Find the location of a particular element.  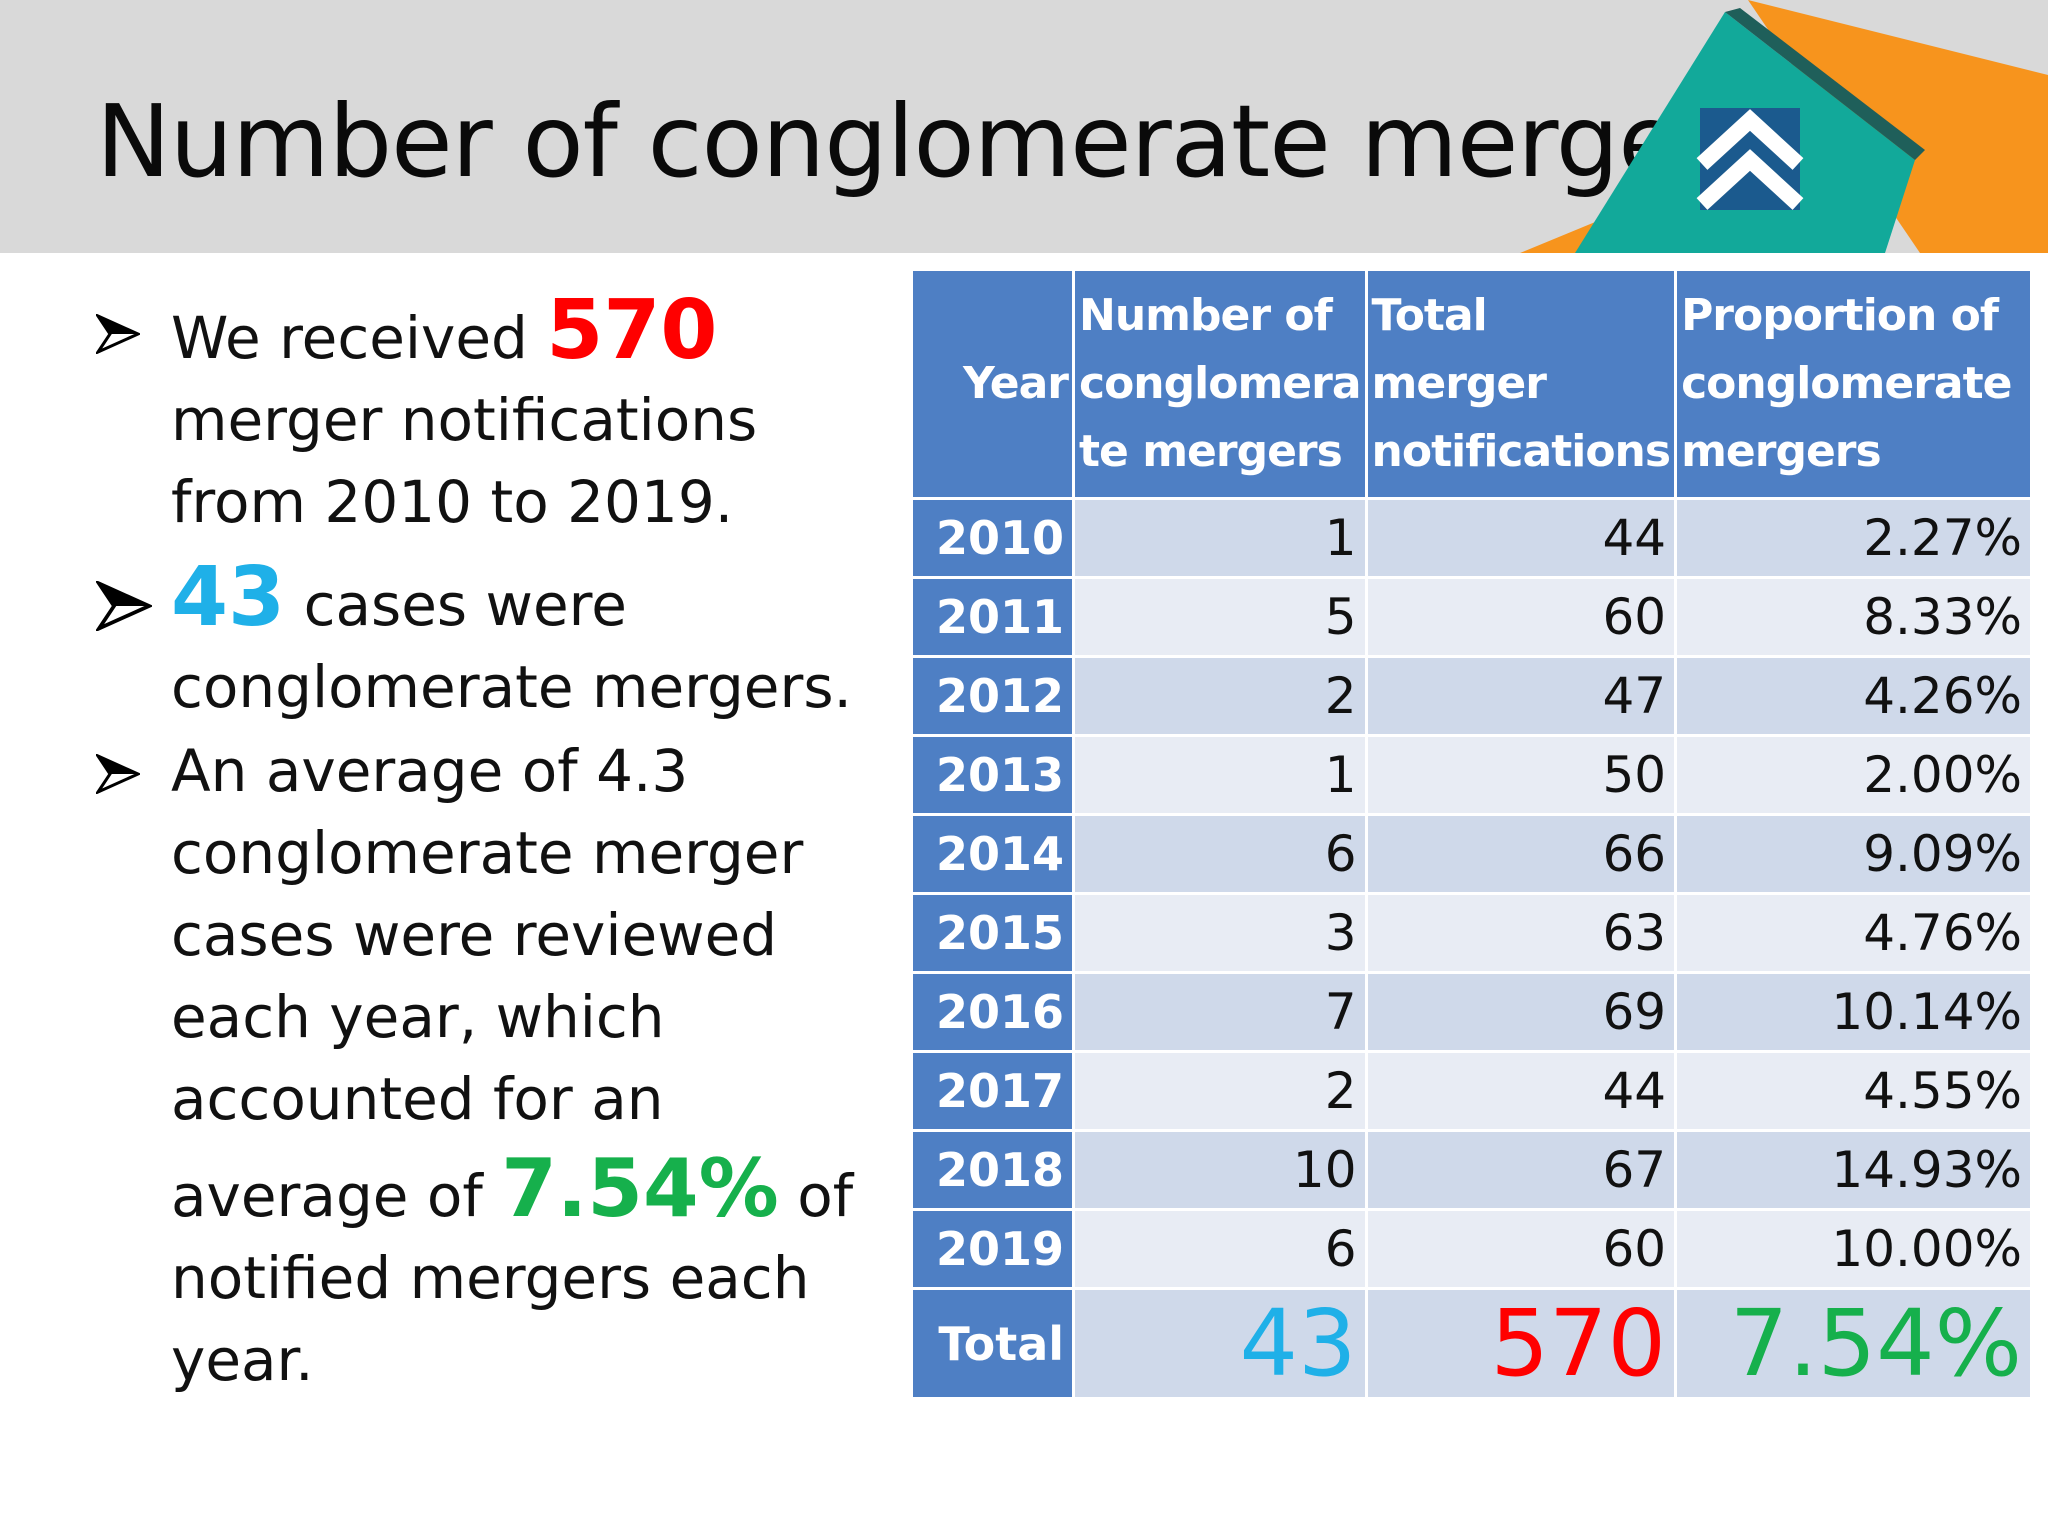

year-cell: 2019 is located at coordinates (992, 1249).